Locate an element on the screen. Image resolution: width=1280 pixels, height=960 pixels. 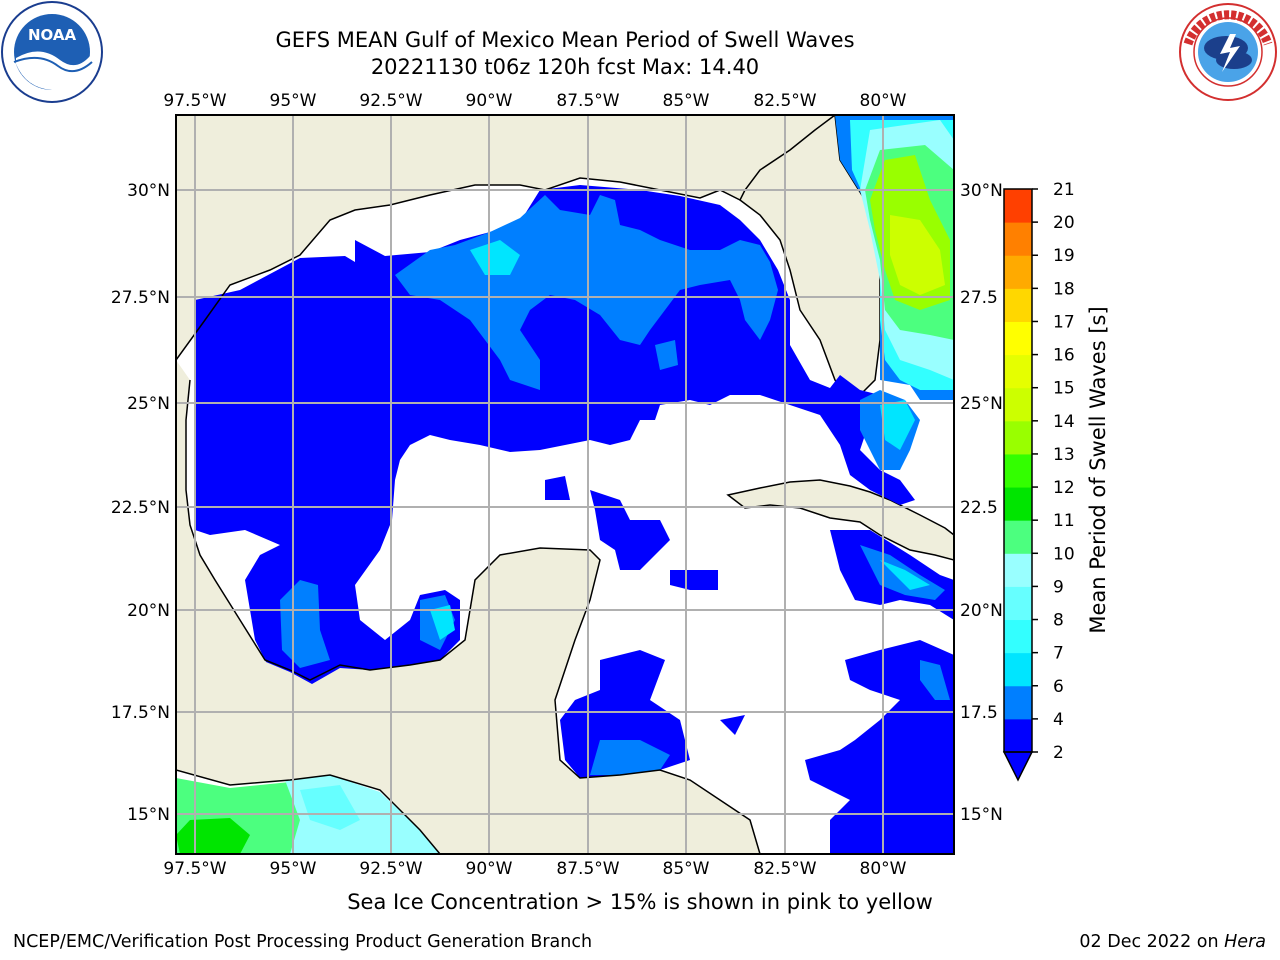
noaa-logo: NOAA is located at coordinates (52, 52).